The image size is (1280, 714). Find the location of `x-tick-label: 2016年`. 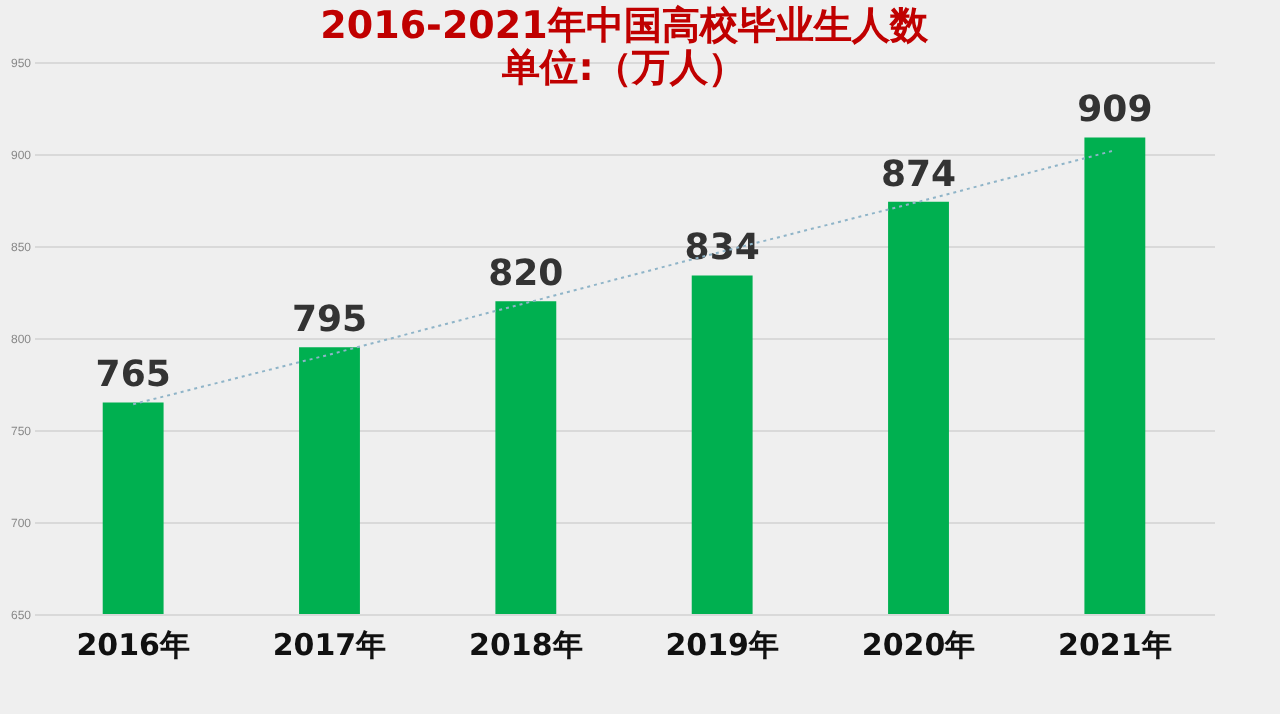

x-tick-label: 2016年 is located at coordinates (133, 645).